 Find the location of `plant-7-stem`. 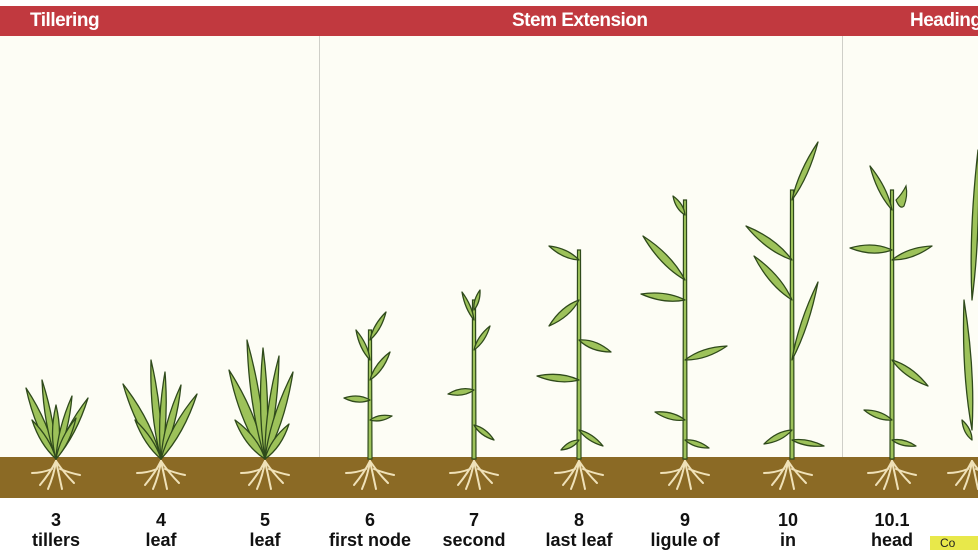

plant-7-stem is located at coordinates (474, 379).